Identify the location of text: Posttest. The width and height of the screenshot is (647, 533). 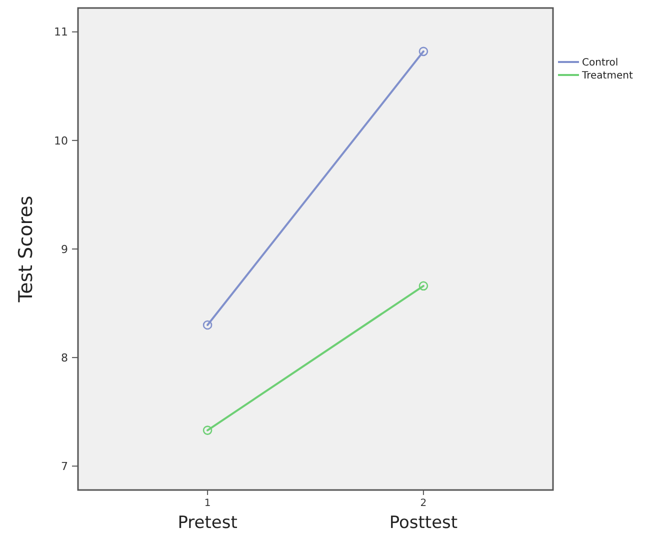
(423, 523).